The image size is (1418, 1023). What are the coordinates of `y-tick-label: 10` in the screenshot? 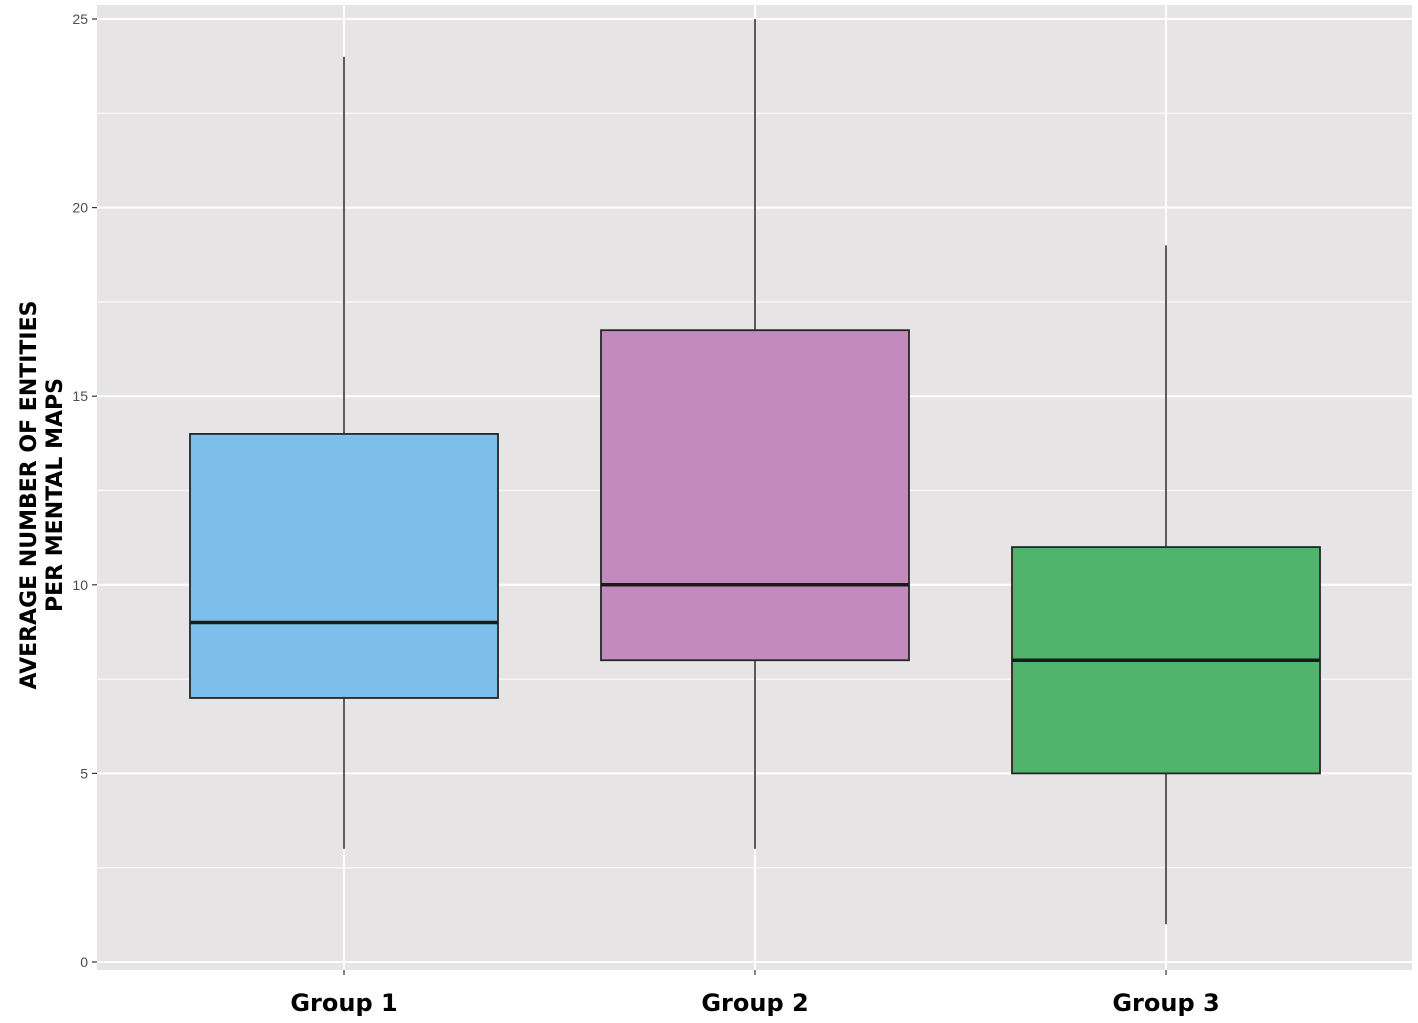 It's located at (80, 585).